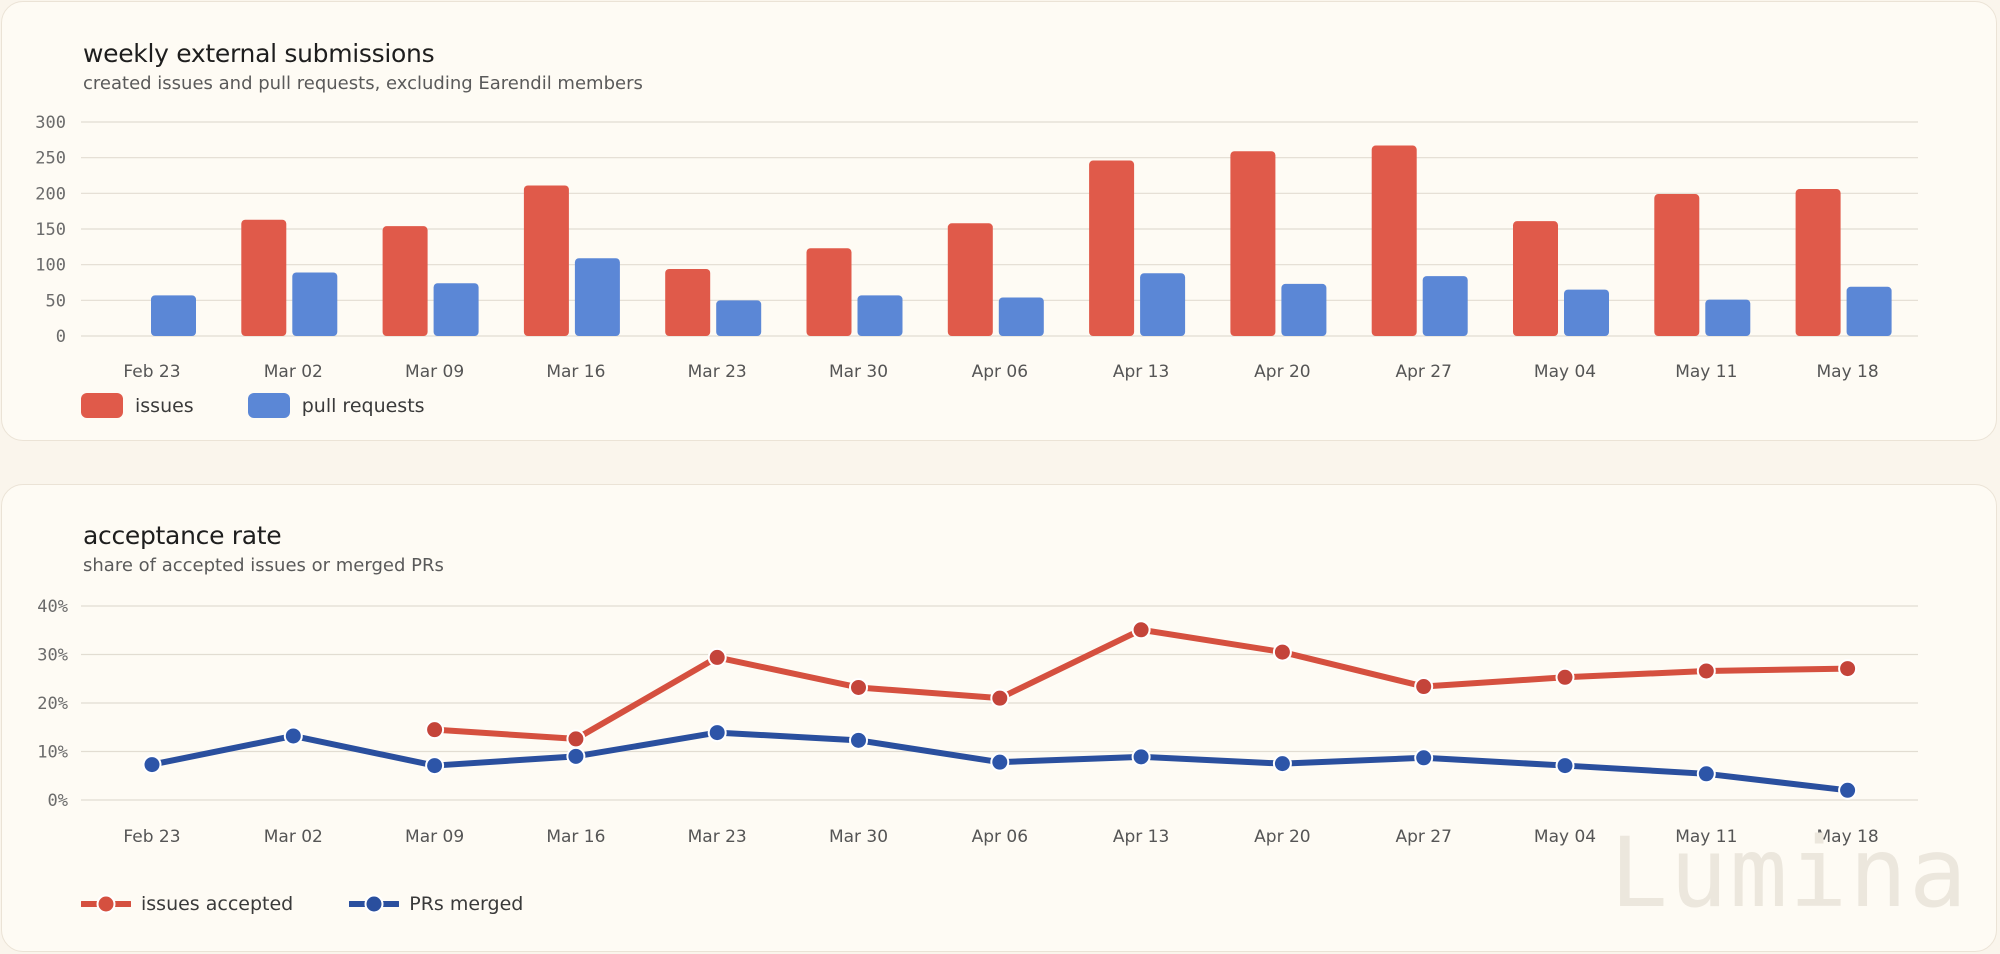 Image resolution: width=2000 pixels, height=954 pixels. I want to click on legend-swatch-issues-accepted, so click(106, 904).